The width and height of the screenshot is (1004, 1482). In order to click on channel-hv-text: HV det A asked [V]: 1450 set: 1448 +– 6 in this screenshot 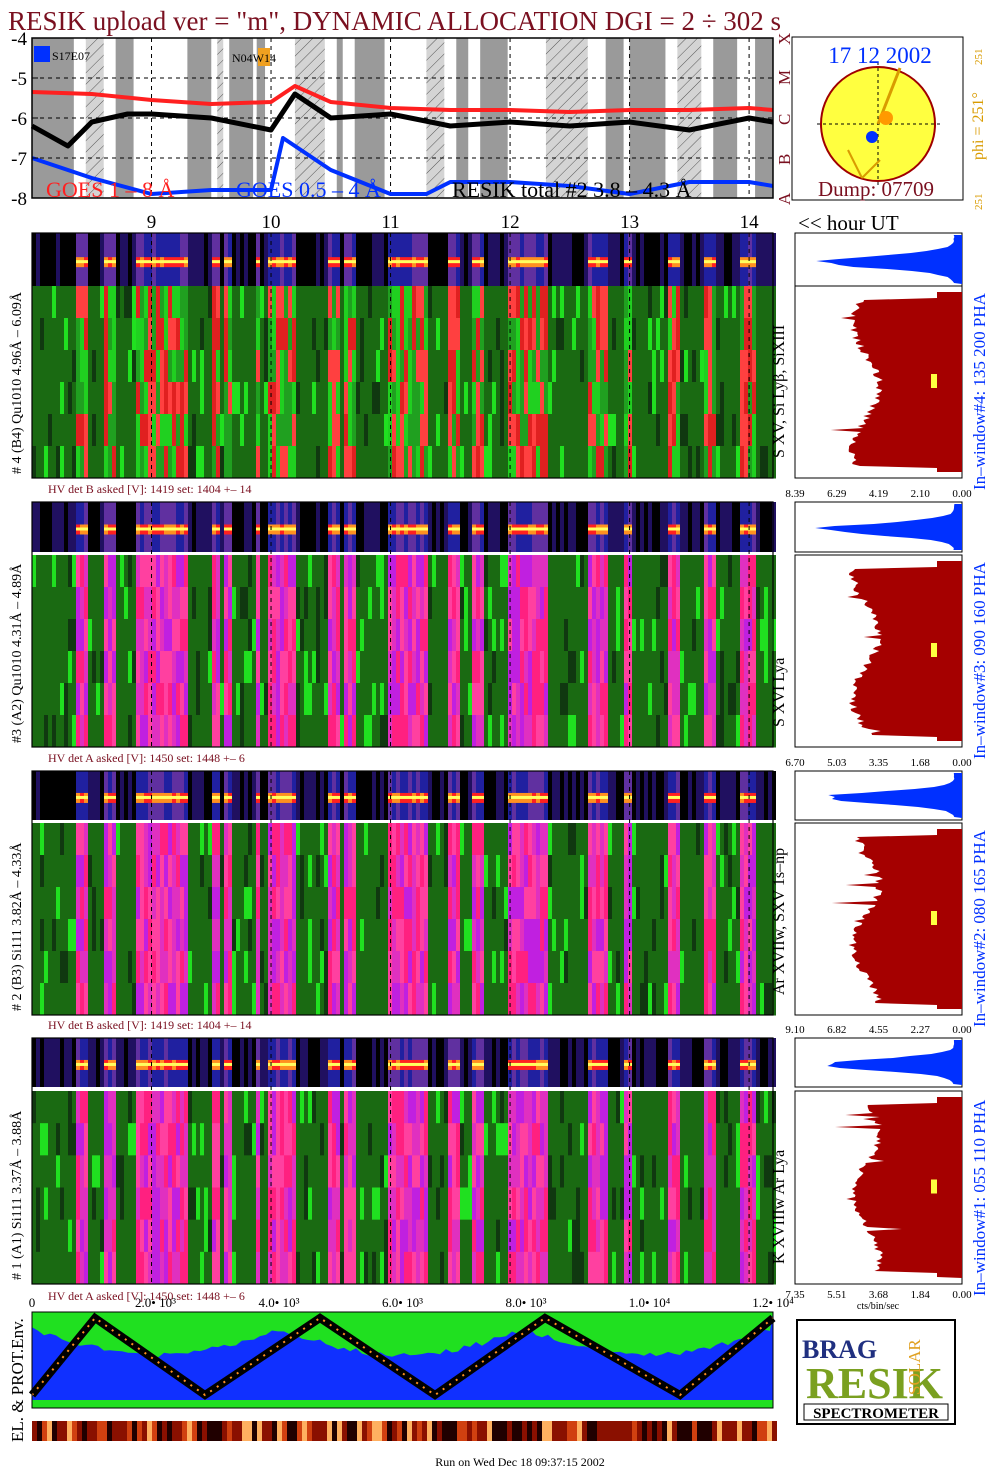, I will do `click(146, 758)`.